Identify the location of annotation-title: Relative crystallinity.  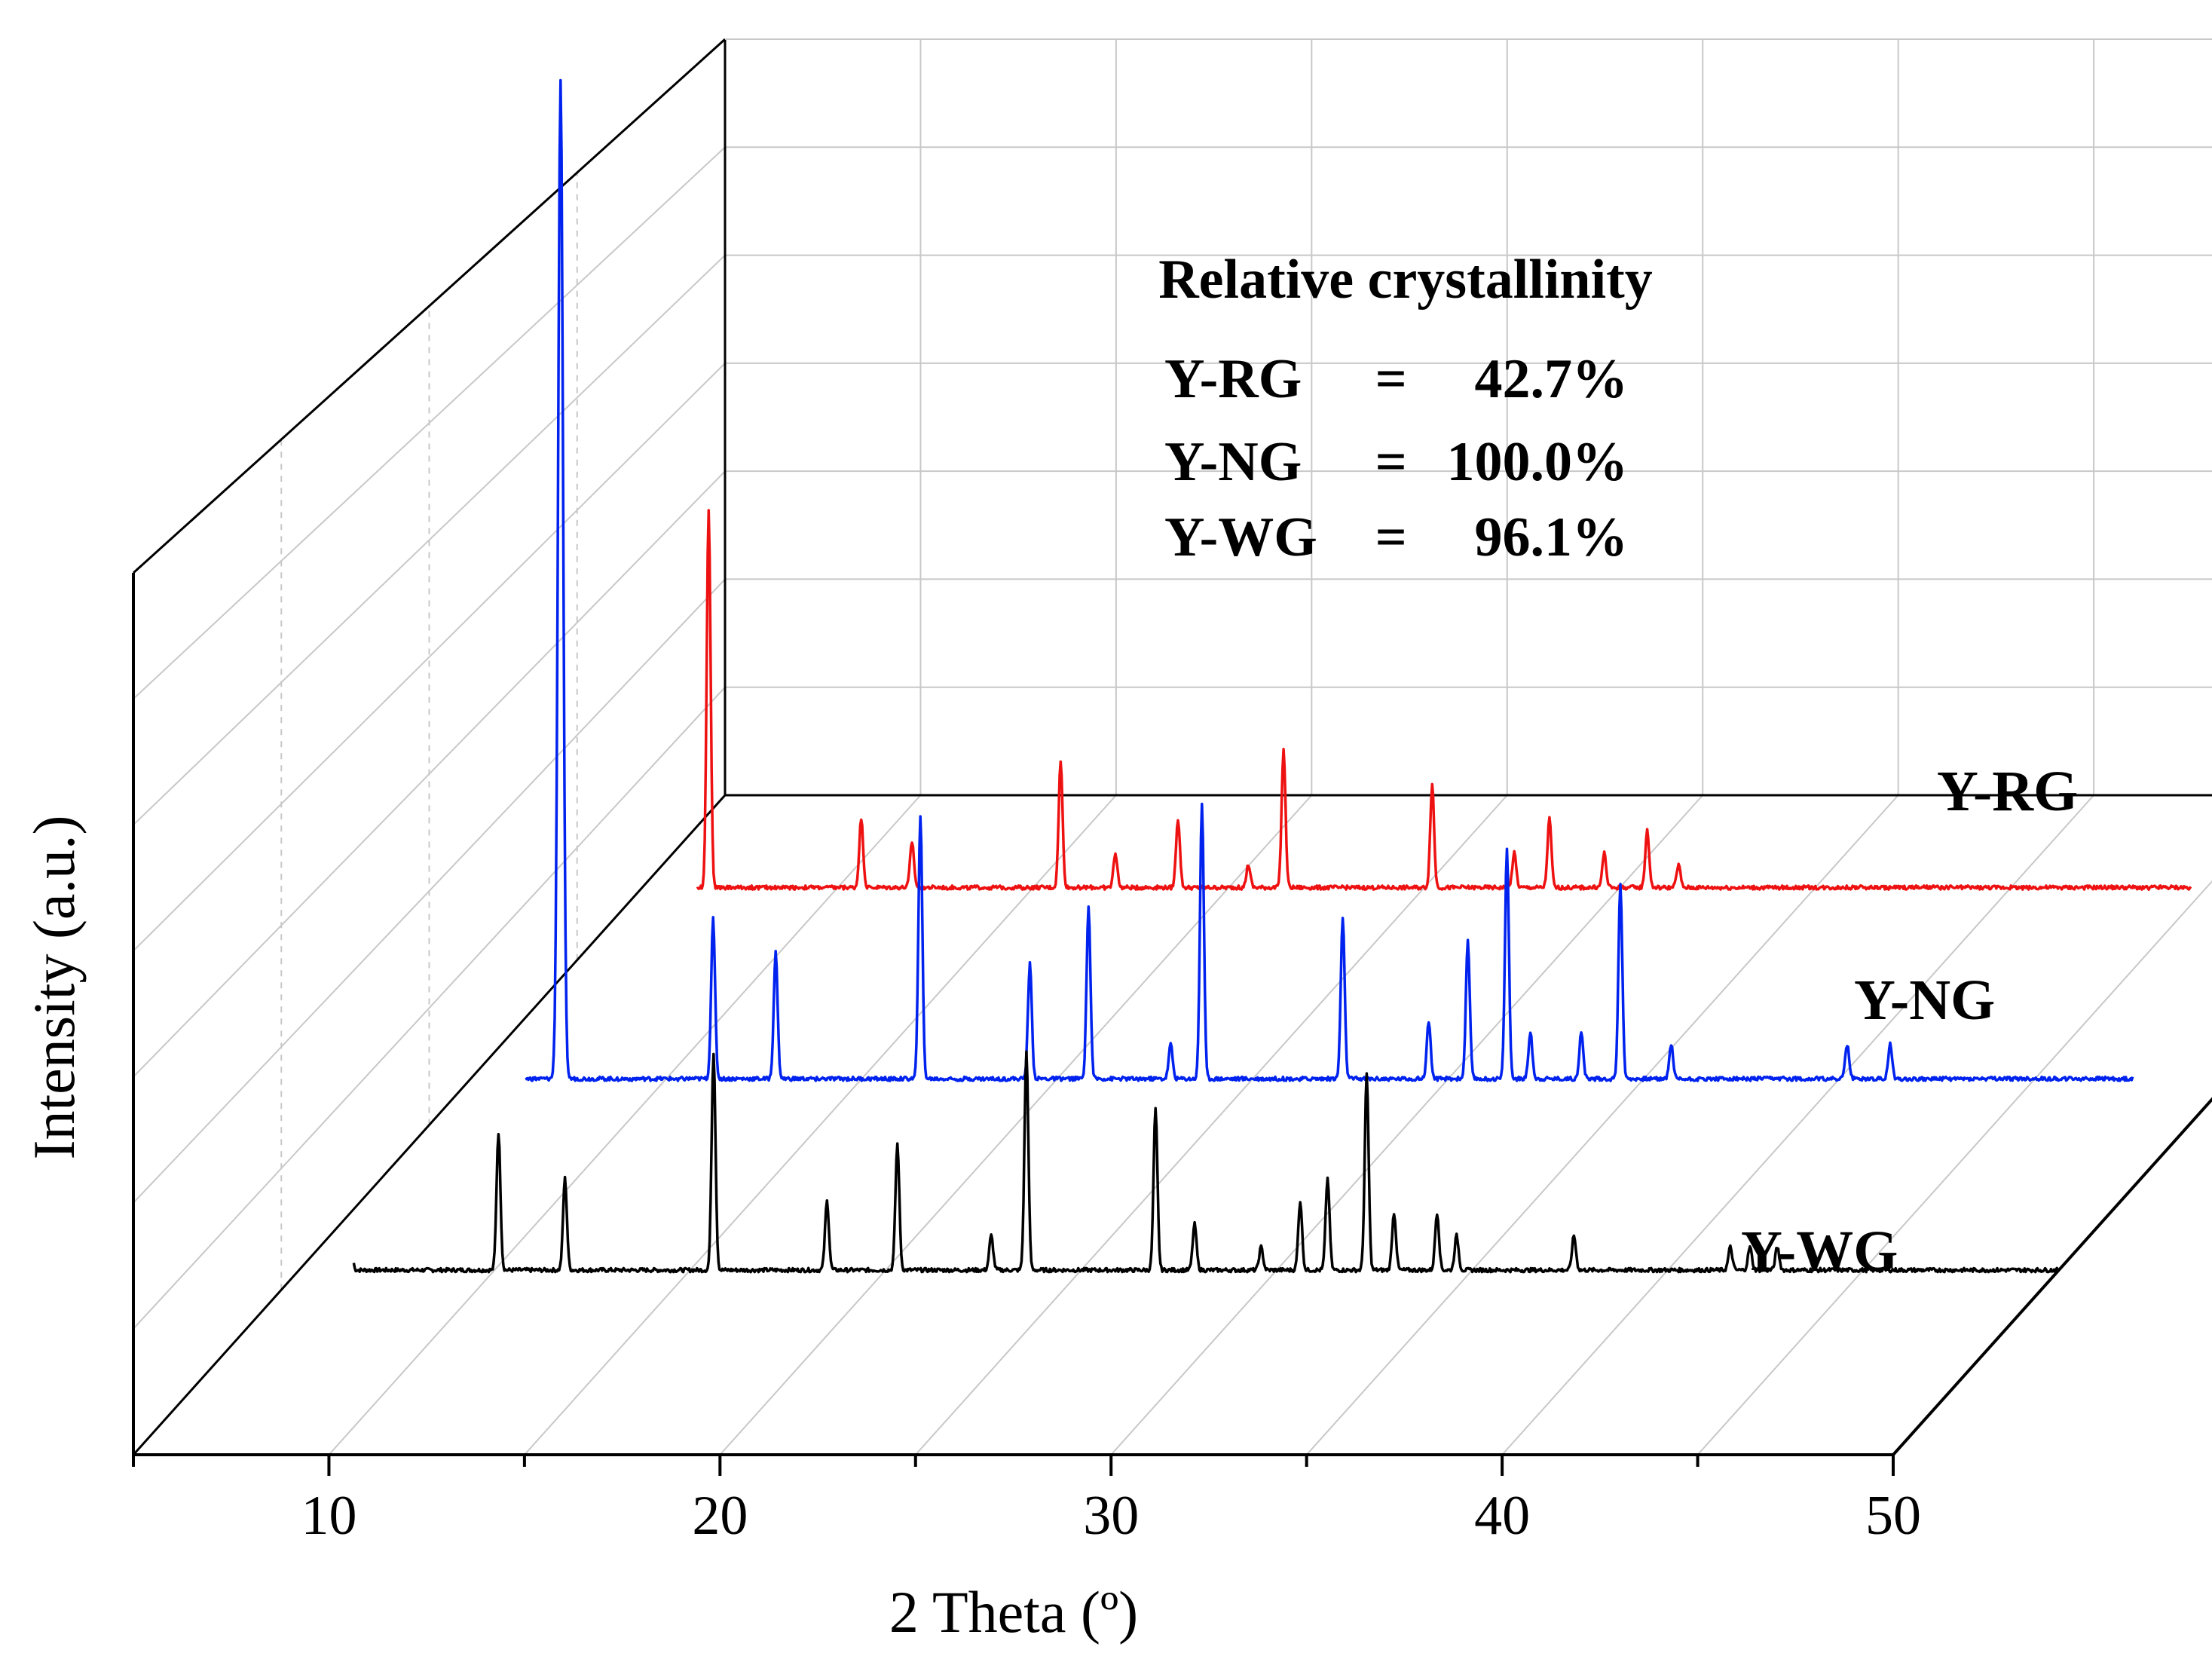
(1406, 280).